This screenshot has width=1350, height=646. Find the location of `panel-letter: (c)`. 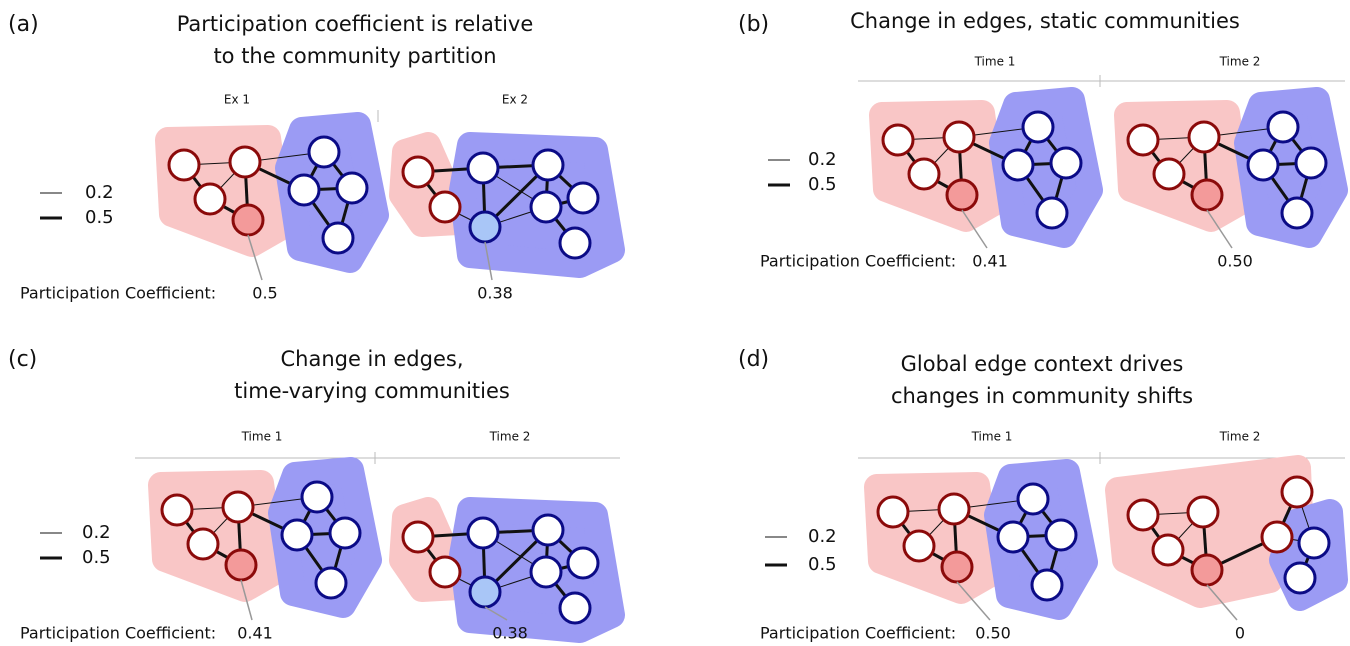

panel-letter: (c) is located at coordinates (22, 359).